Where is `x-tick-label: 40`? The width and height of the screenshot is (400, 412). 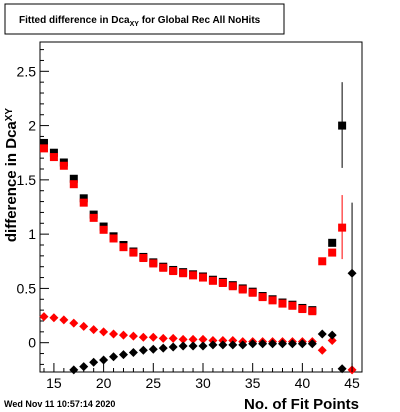 x-tick-label: 40 is located at coordinates (303, 383).